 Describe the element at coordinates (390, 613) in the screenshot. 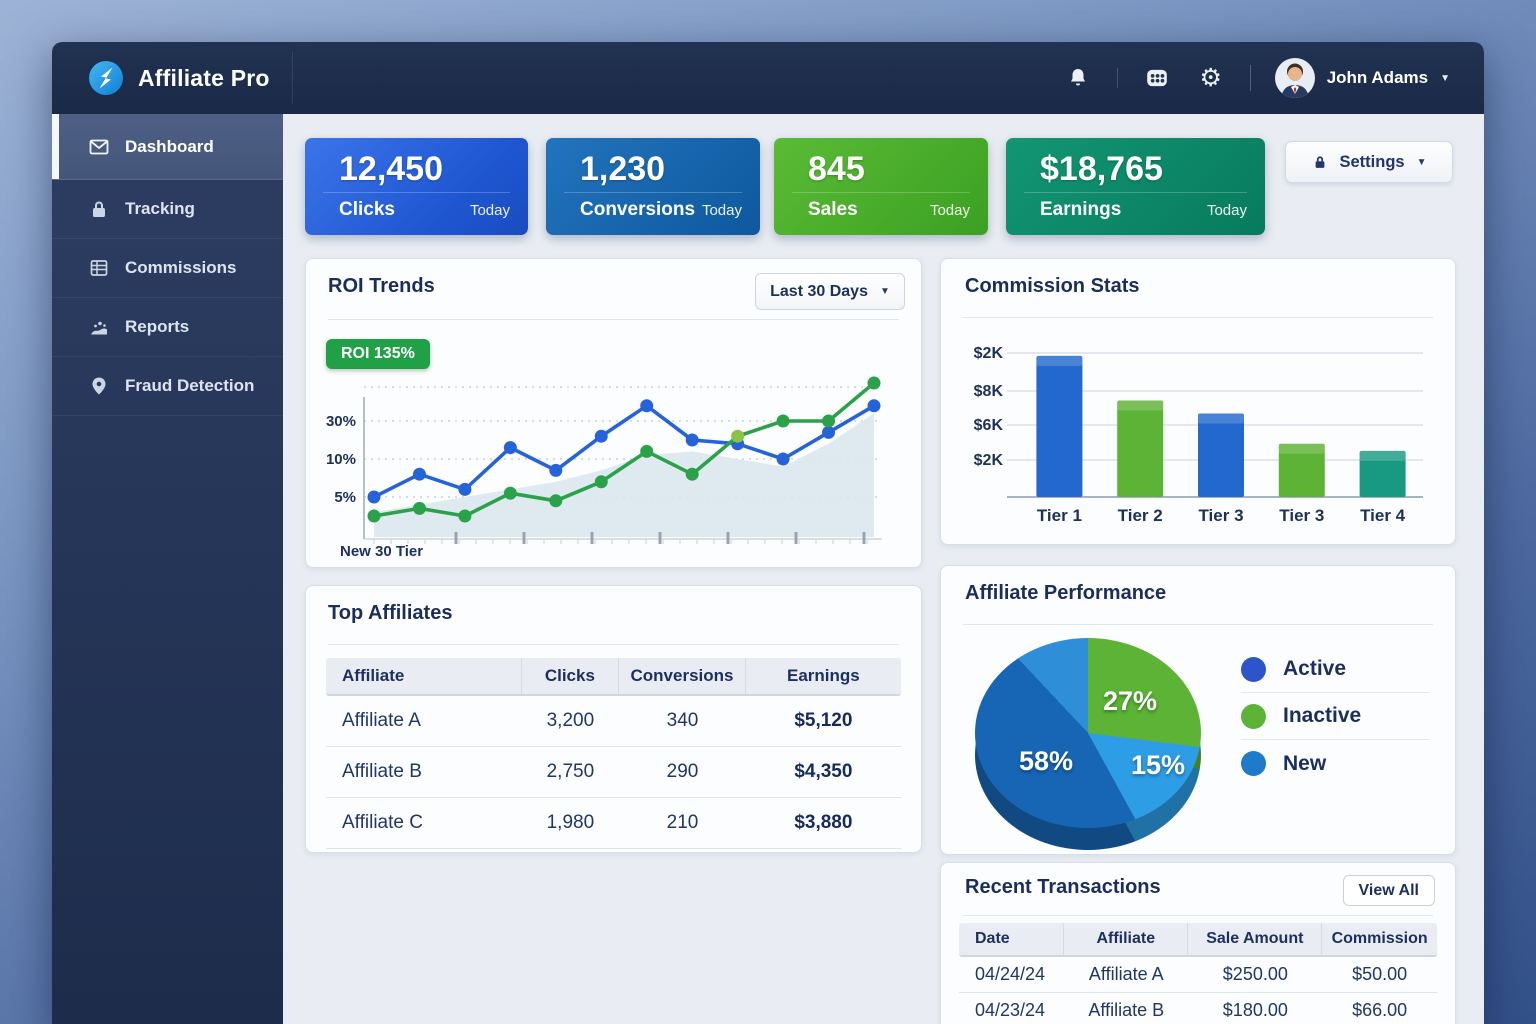

I see `panel-title: Top Affiliates` at that location.